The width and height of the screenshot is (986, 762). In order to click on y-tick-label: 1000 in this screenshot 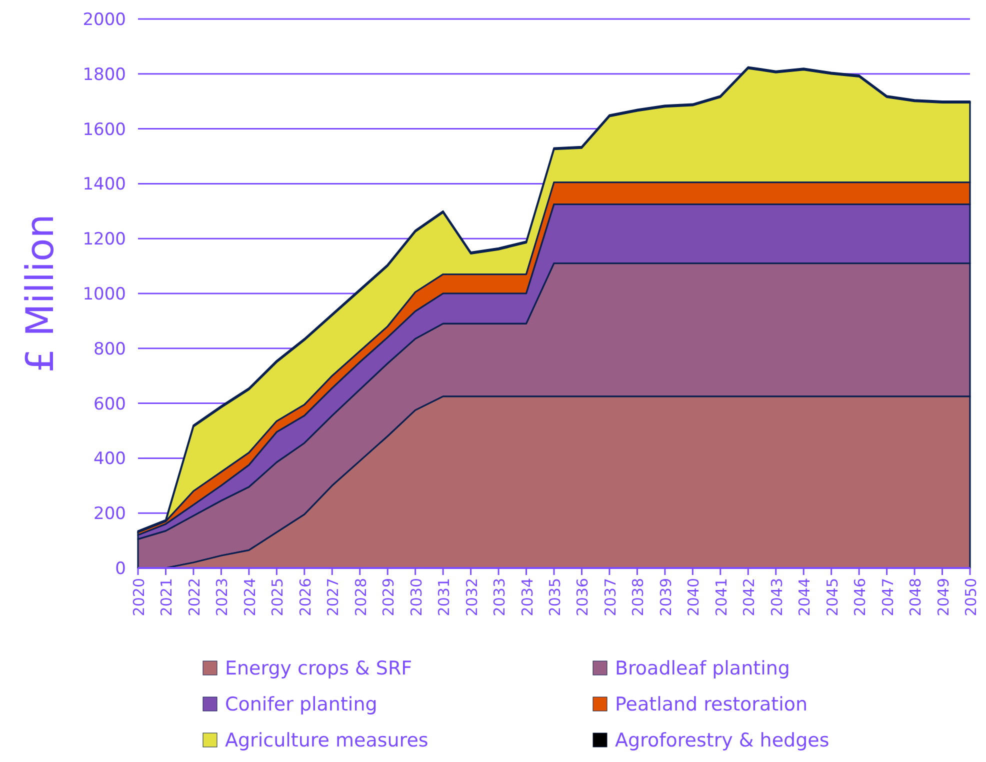, I will do `click(104, 294)`.